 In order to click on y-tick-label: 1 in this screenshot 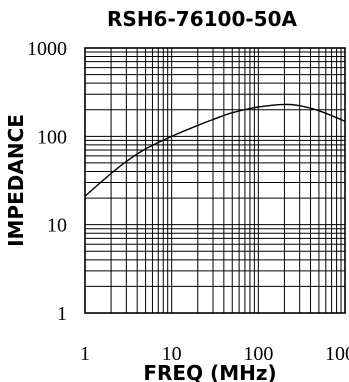, I will do `click(62, 314)`.